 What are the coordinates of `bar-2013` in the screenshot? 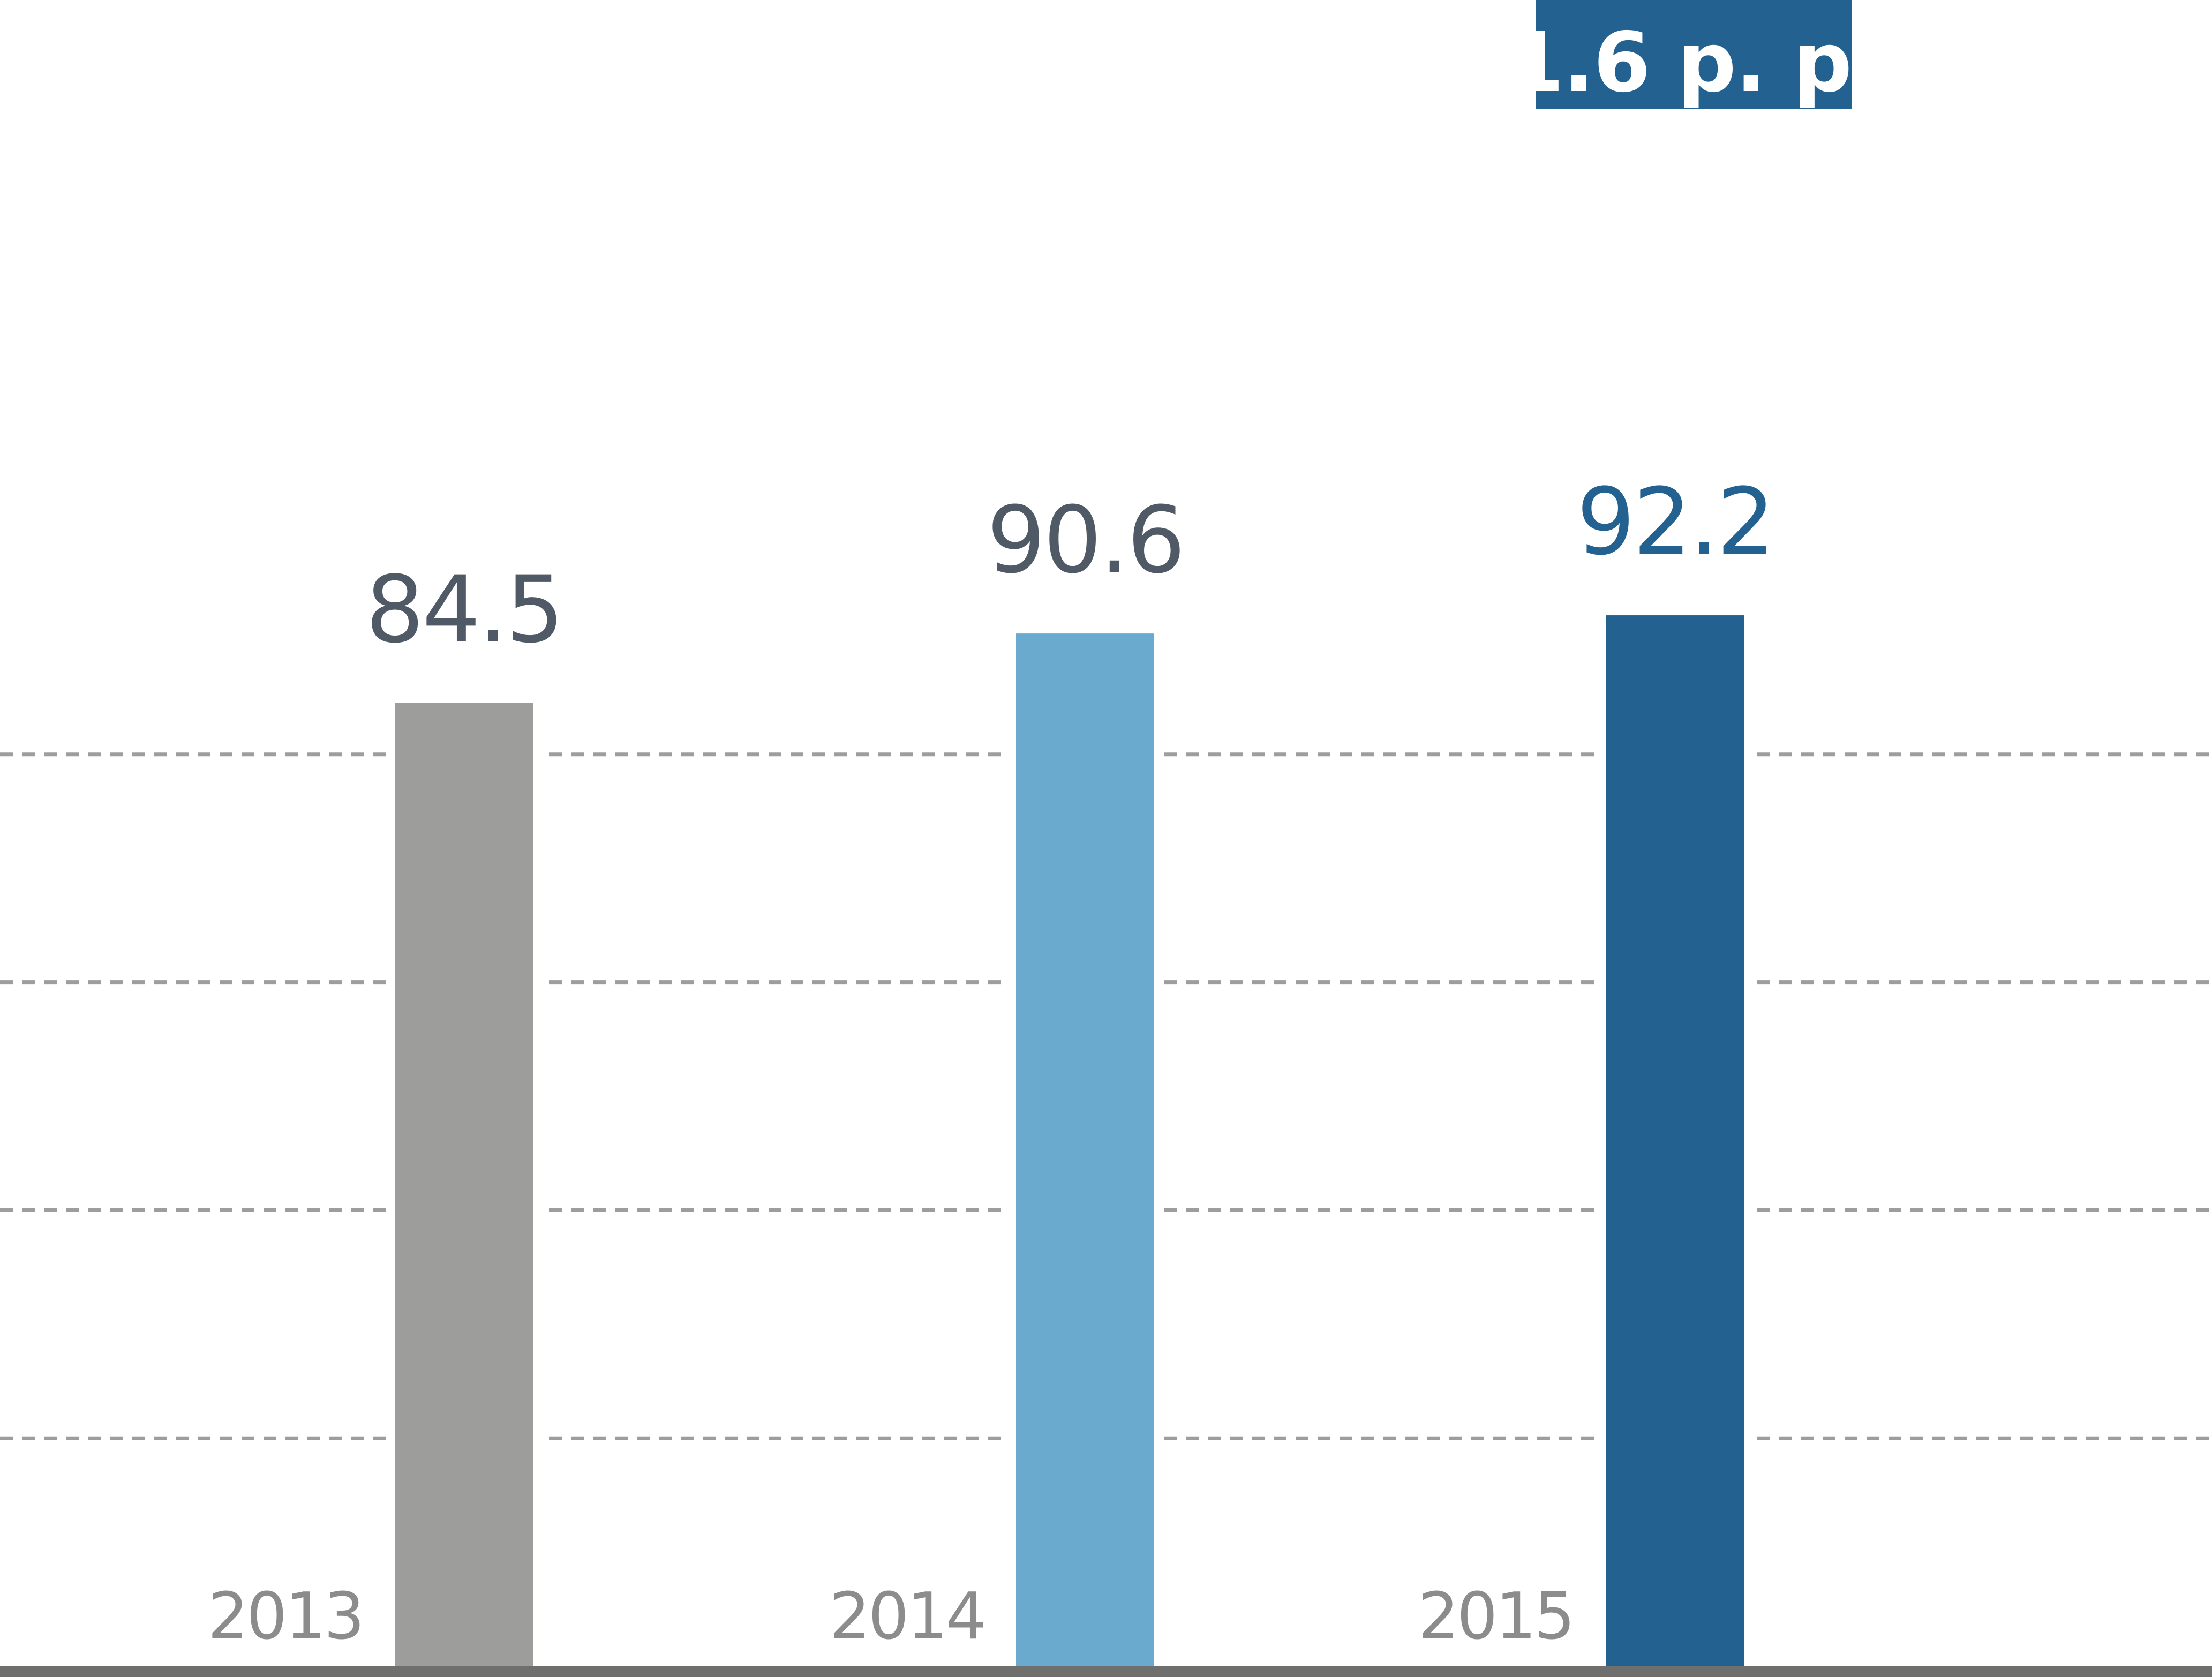 It's located at (464, 1184).